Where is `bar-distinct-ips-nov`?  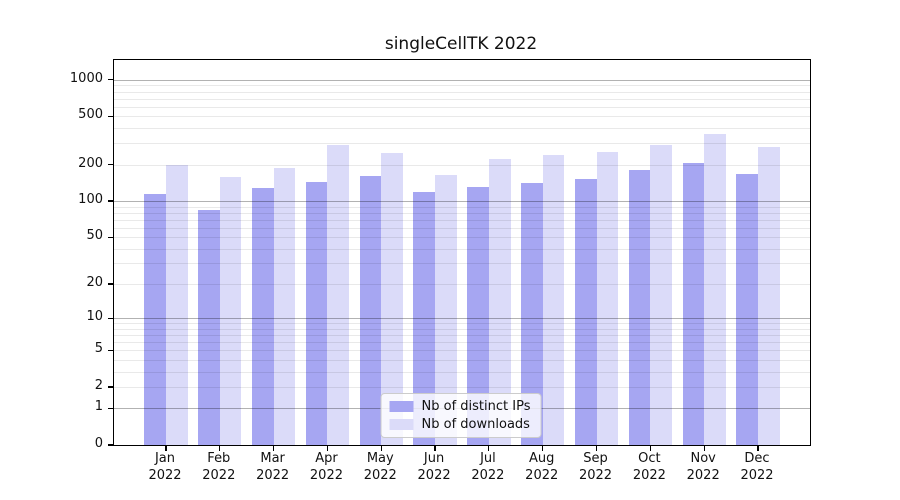
bar-distinct-ips-nov is located at coordinates (693, 303).